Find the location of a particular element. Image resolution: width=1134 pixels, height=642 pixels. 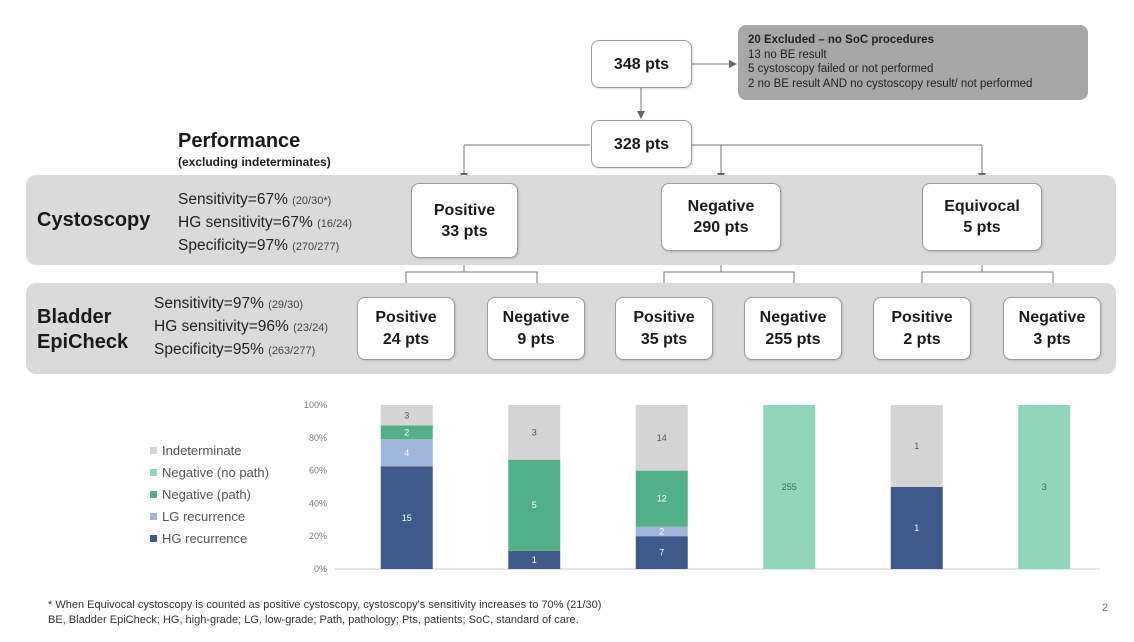

bar-data-label: 5 is located at coordinates (534, 505).